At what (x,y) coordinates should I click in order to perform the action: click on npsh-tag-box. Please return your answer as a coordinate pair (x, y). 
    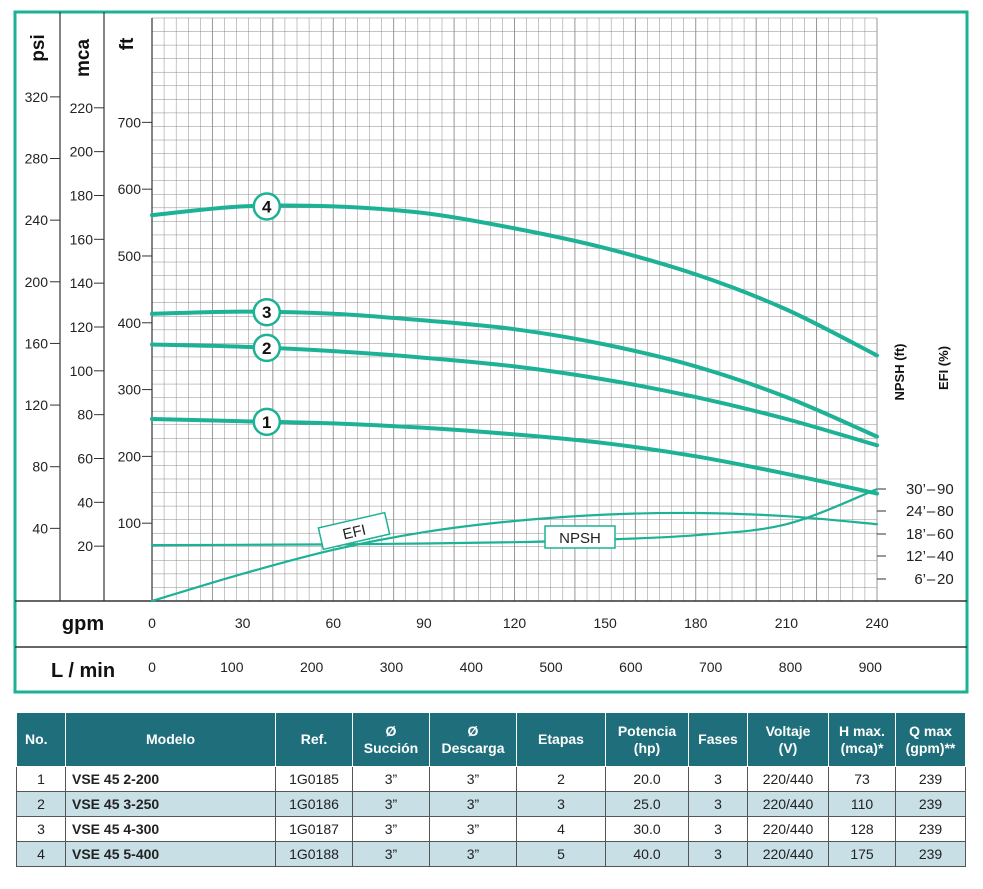
    Looking at the image, I should click on (580, 537).